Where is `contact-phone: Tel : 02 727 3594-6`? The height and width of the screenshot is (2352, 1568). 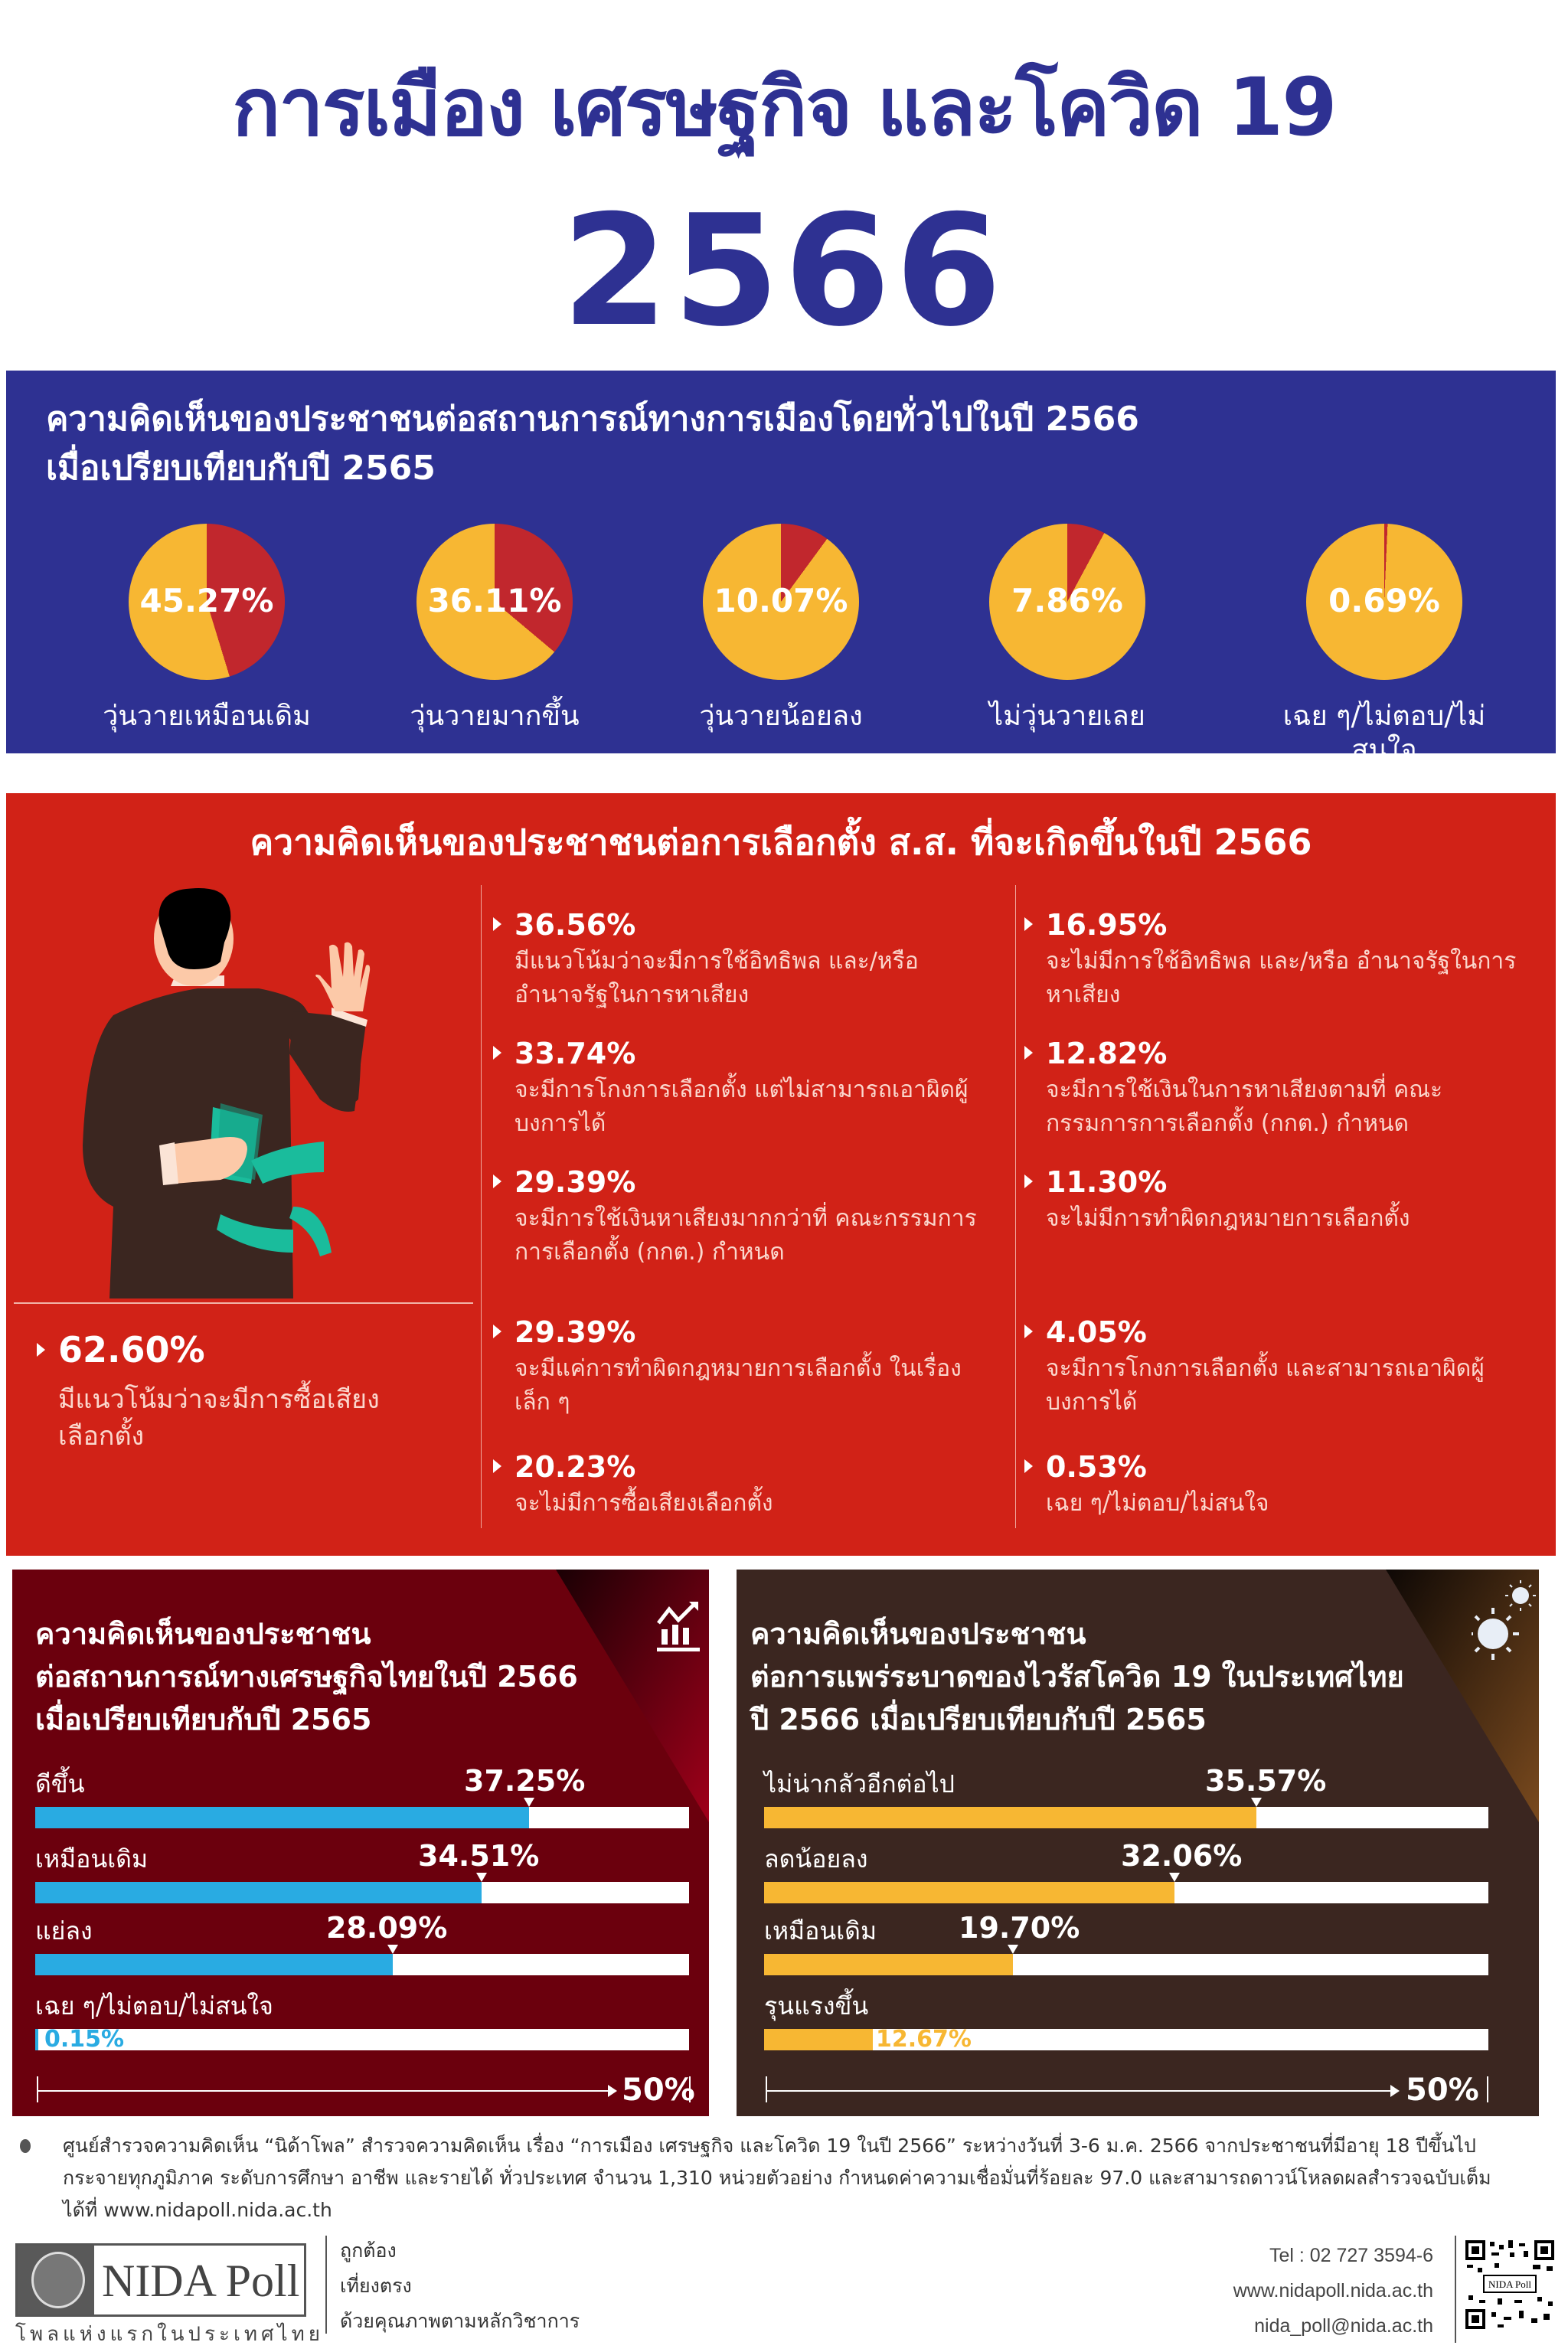 contact-phone: Tel : 02 727 3594-6 is located at coordinates (1351, 2255).